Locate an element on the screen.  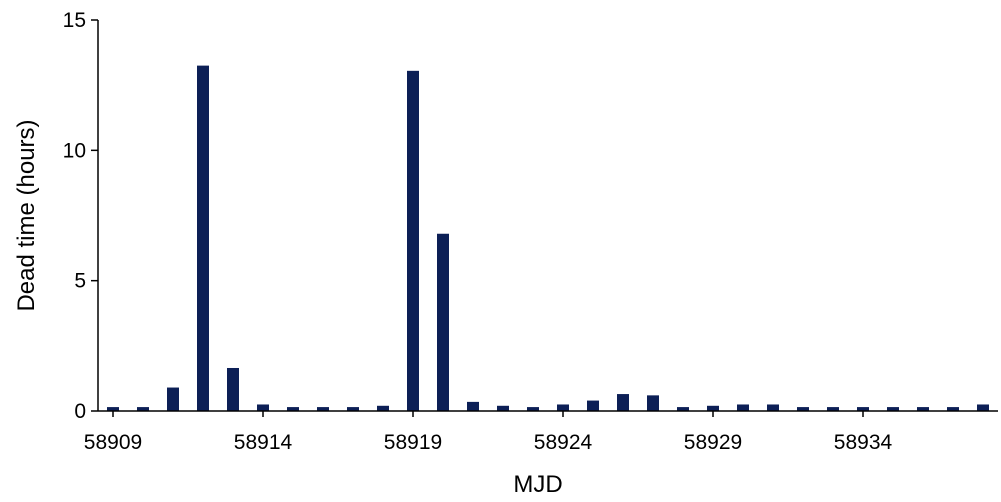
x-axis-title: MJD is located at coordinates (537, 484).